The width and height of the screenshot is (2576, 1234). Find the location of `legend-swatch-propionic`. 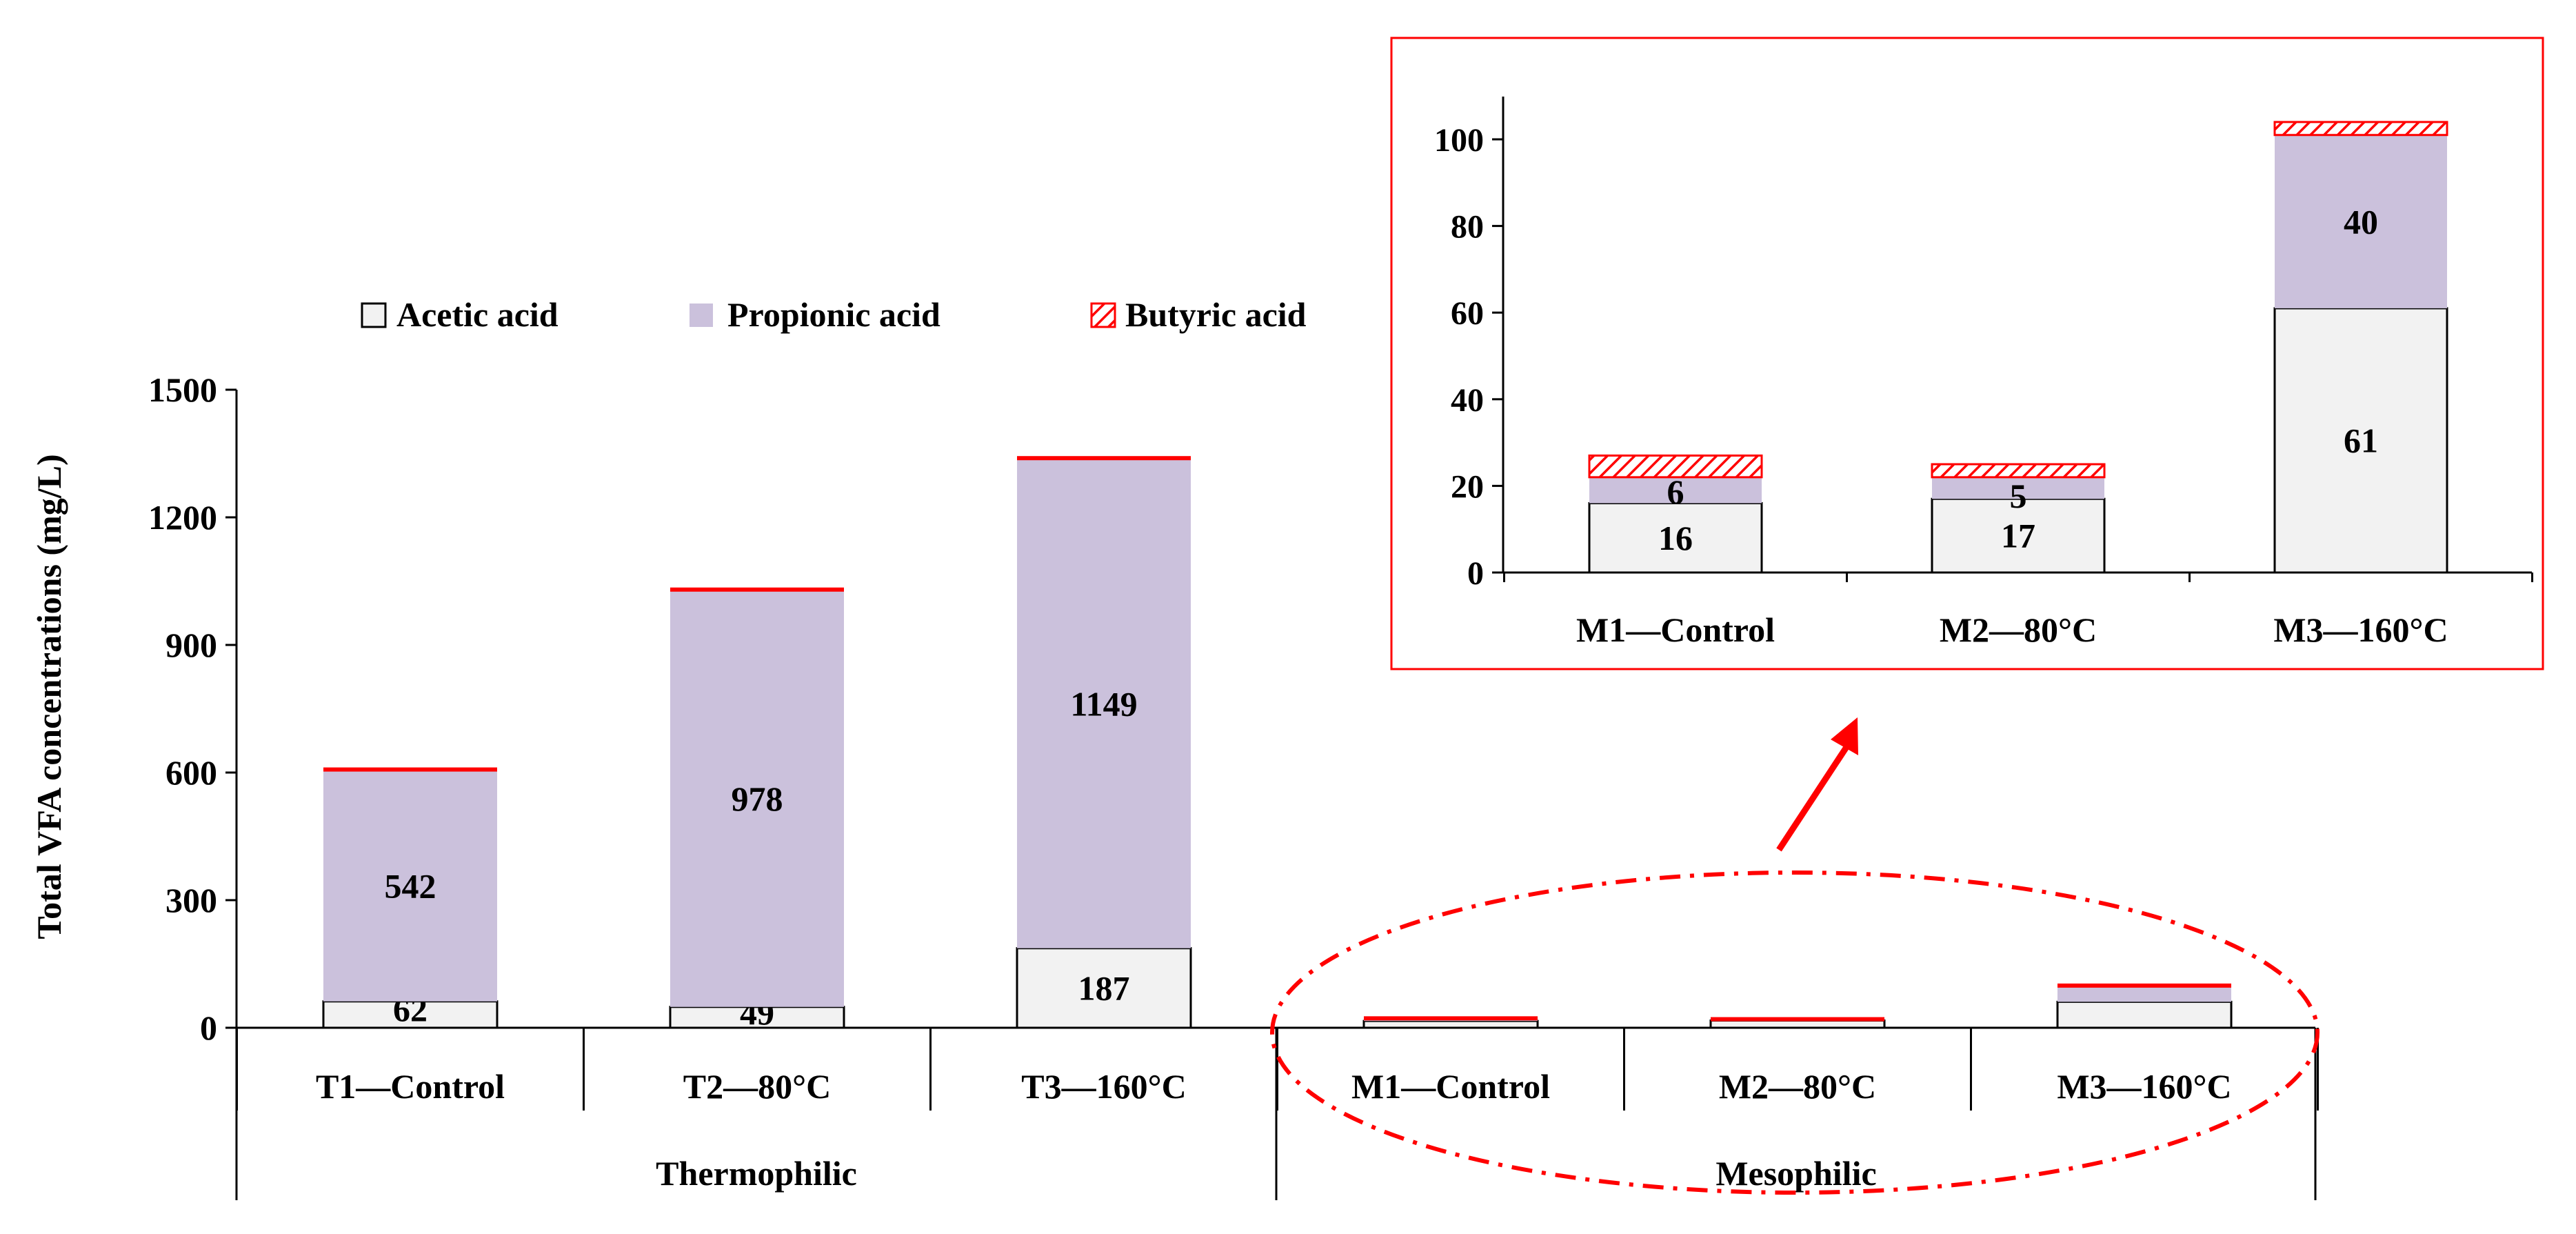

legend-swatch-propionic is located at coordinates (701, 315).